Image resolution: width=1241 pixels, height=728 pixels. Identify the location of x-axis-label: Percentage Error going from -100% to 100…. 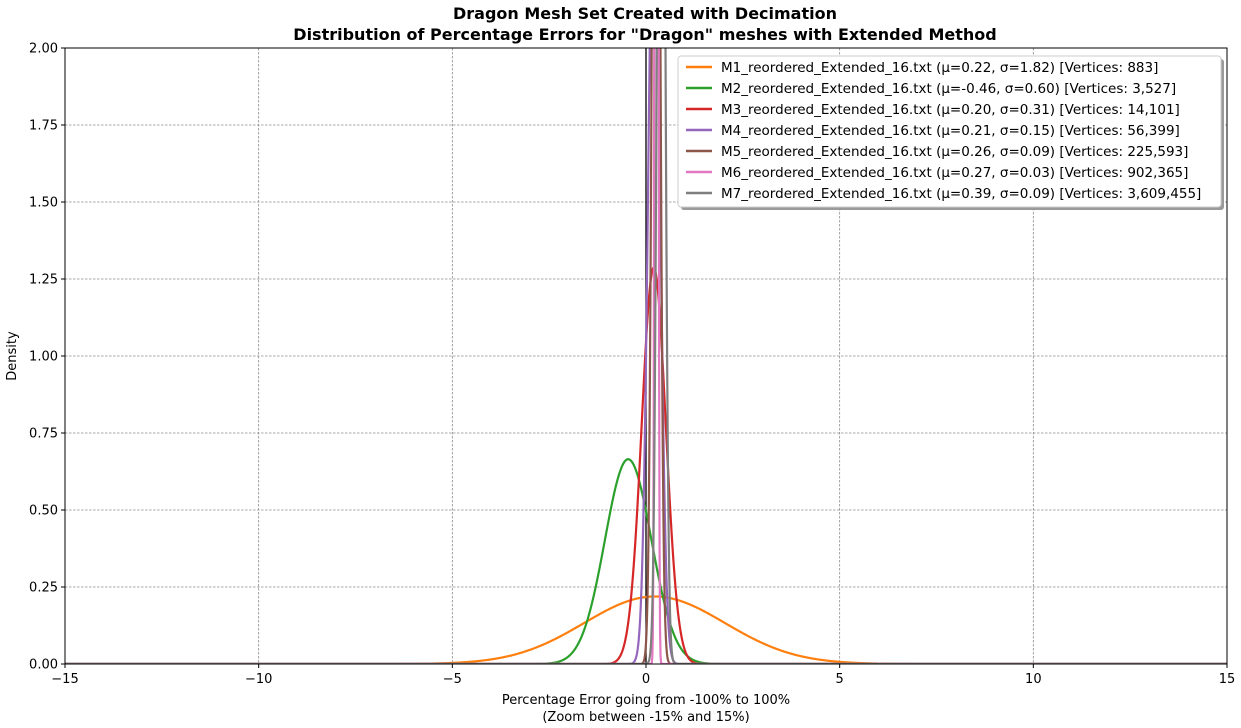
(646, 700).